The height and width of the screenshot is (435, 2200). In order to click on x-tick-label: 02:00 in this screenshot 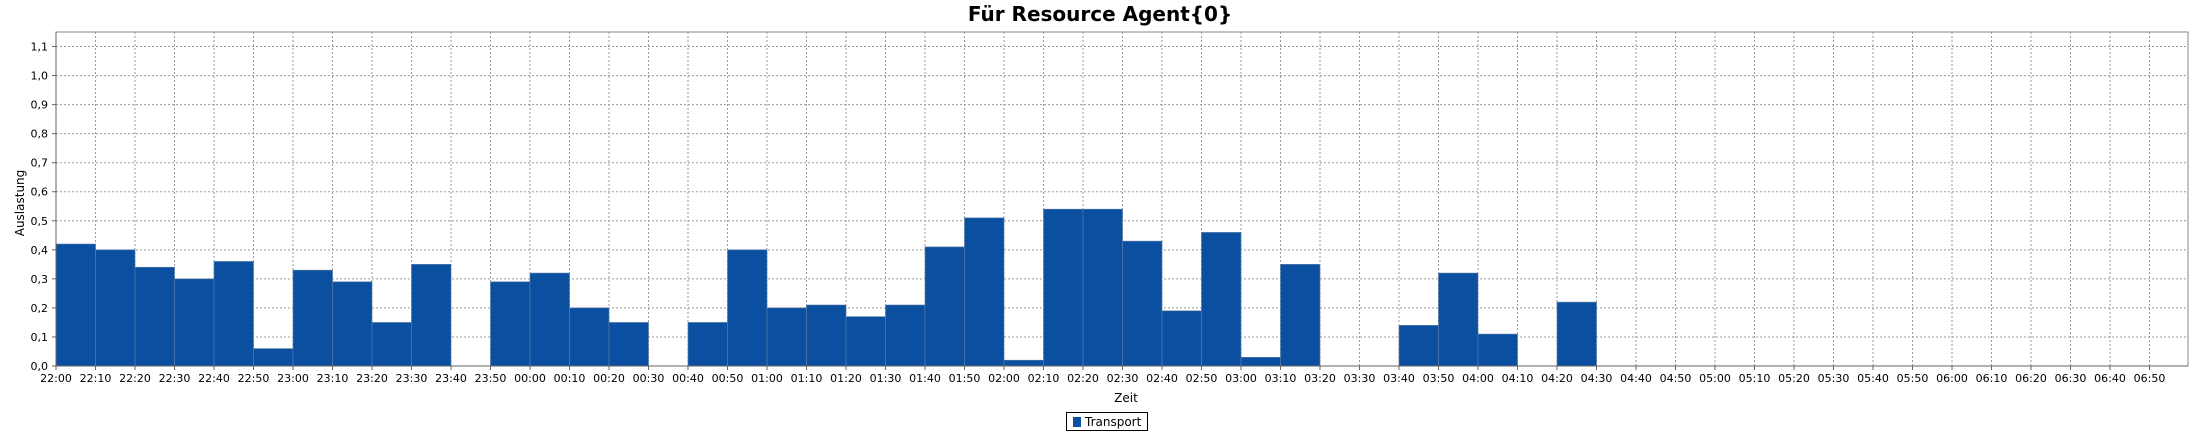, I will do `click(1004, 378)`.